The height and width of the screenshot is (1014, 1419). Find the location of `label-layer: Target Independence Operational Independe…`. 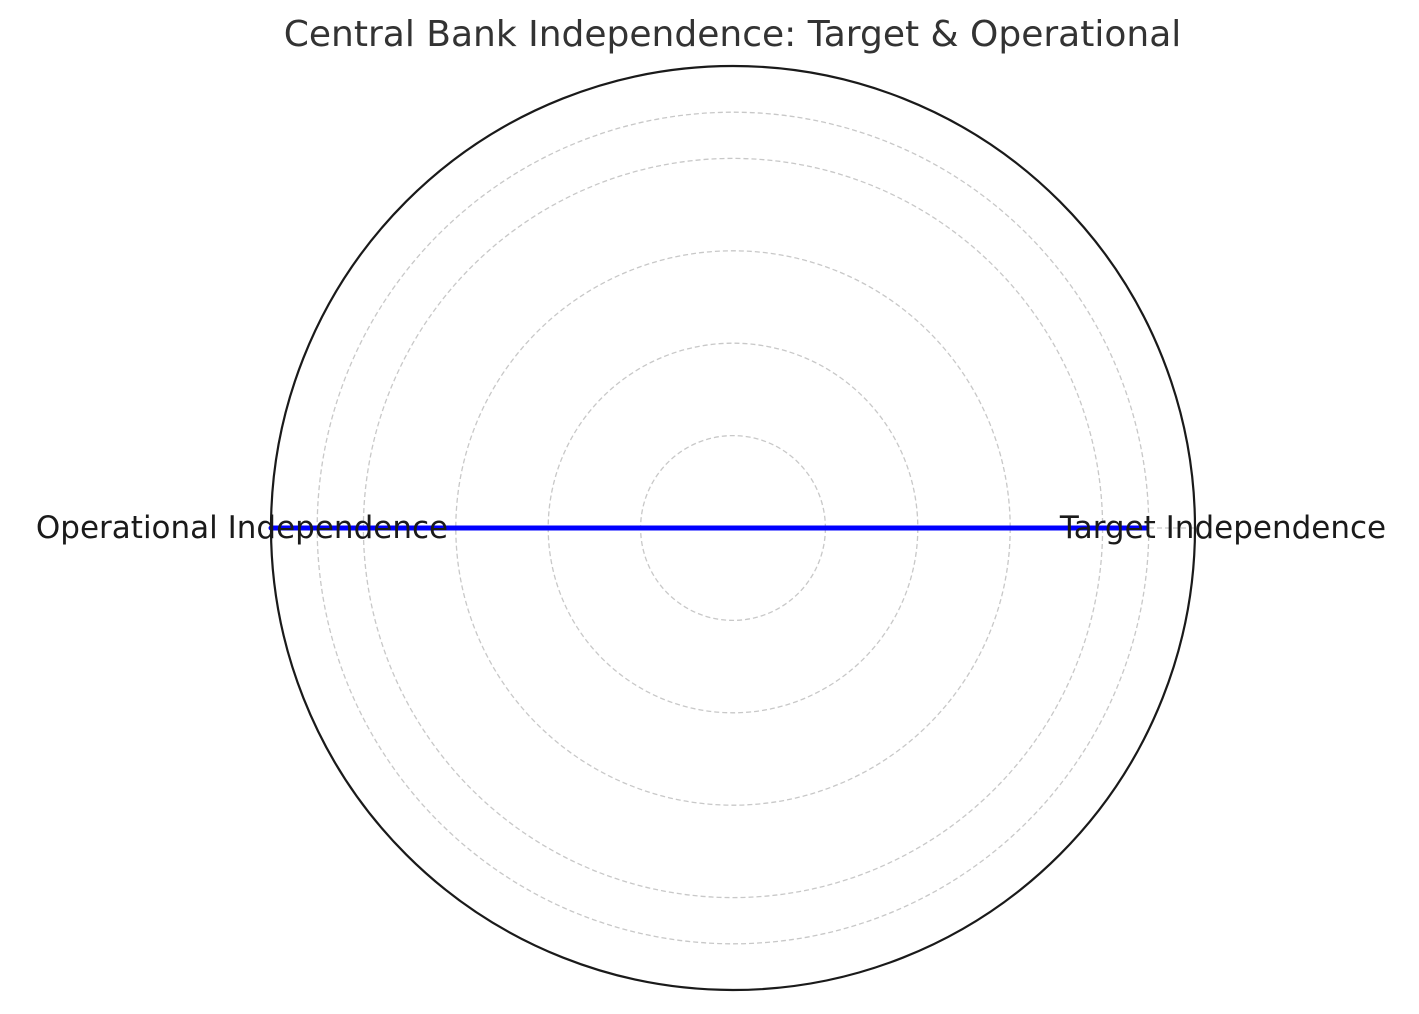

label-layer: Target Independence Operational Independe… is located at coordinates (711, 528).